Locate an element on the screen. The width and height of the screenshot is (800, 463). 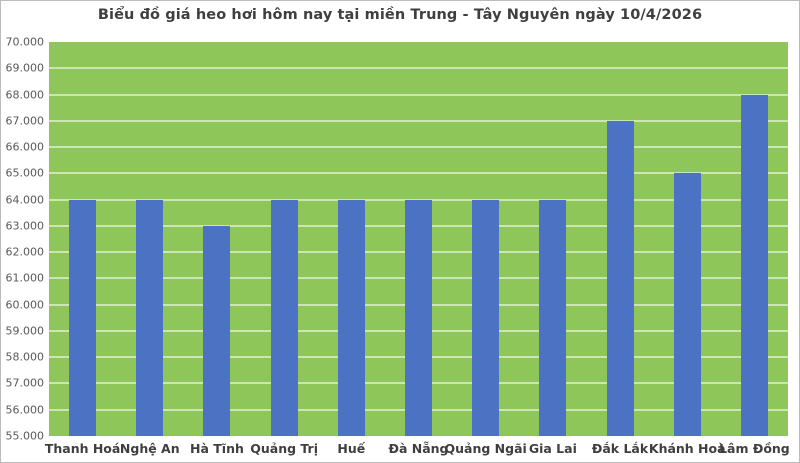
x-tick-label-9: Khánh Hoà is located at coordinates (687, 448).